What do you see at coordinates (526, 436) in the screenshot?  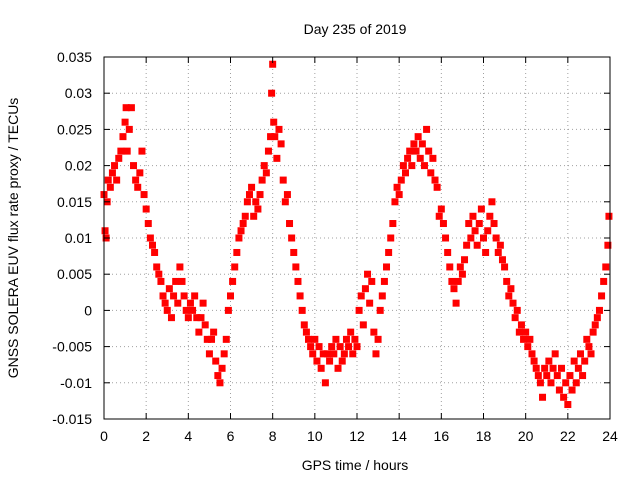 I see `x-tick-label: 20` at bounding box center [526, 436].